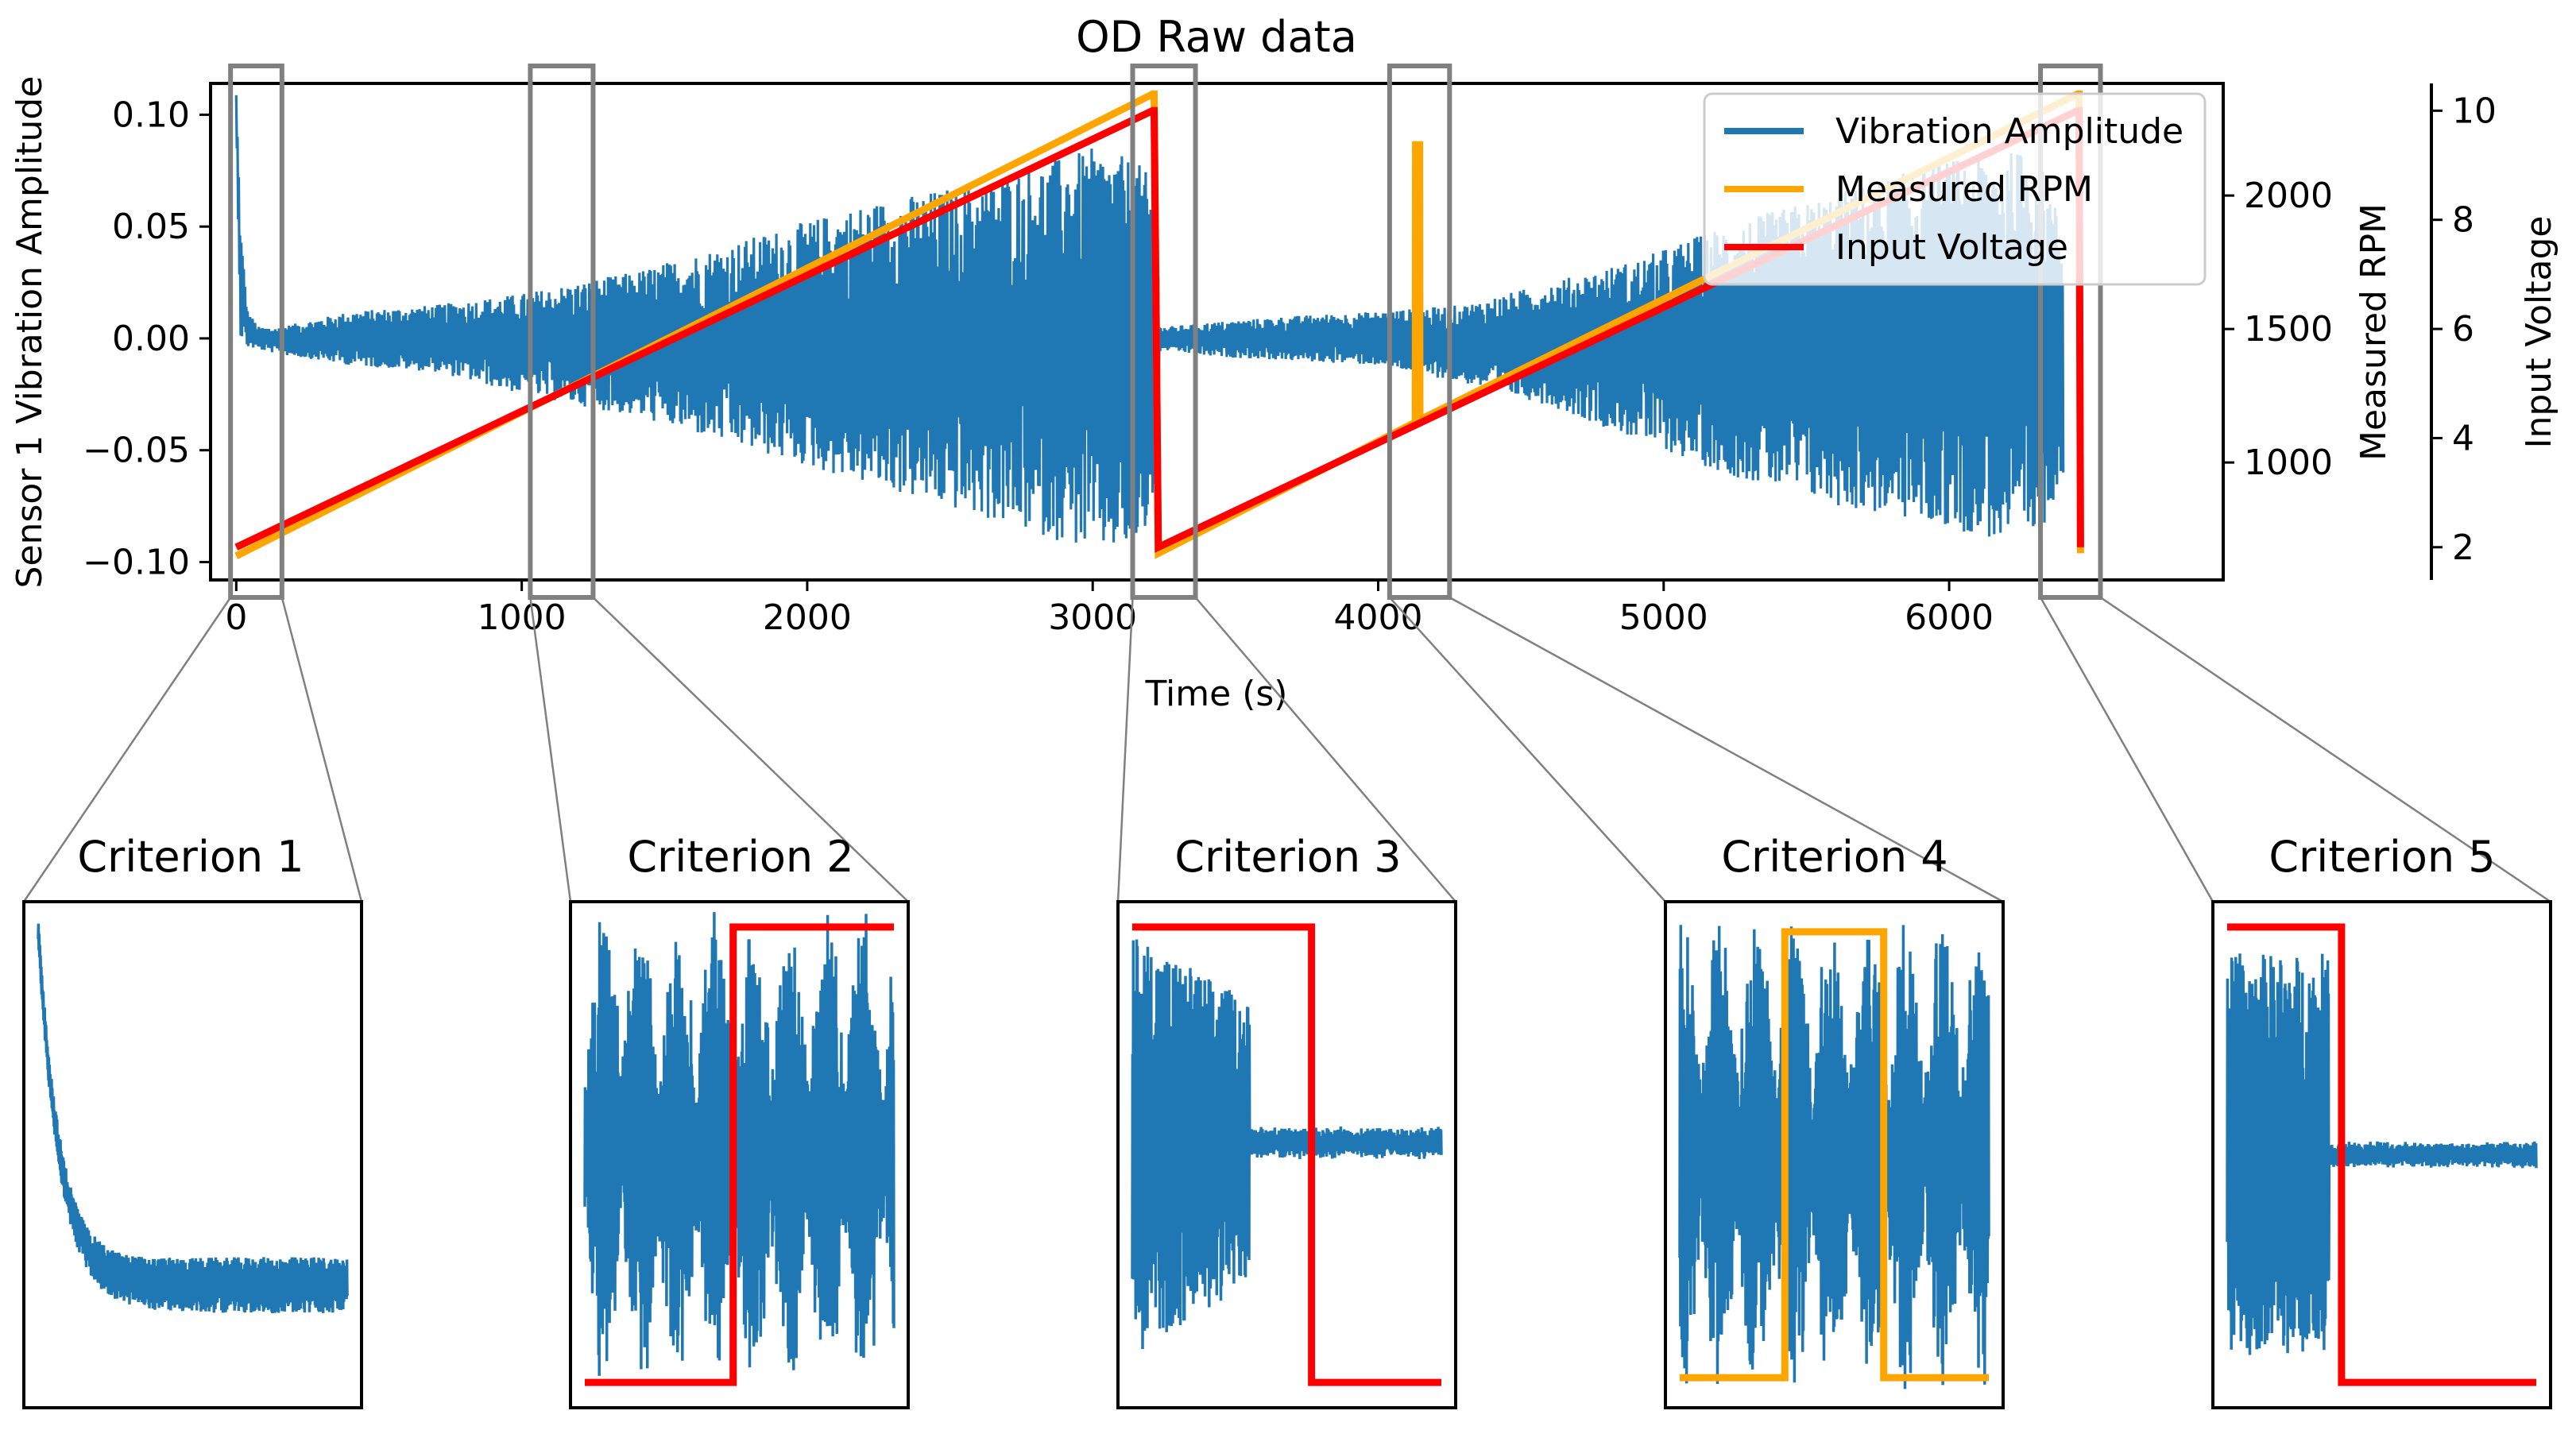 The height and width of the screenshot is (1430, 2576). Describe the element at coordinates (136, 451) in the screenshot. I see `y-tick-label: −0.05` at that location.